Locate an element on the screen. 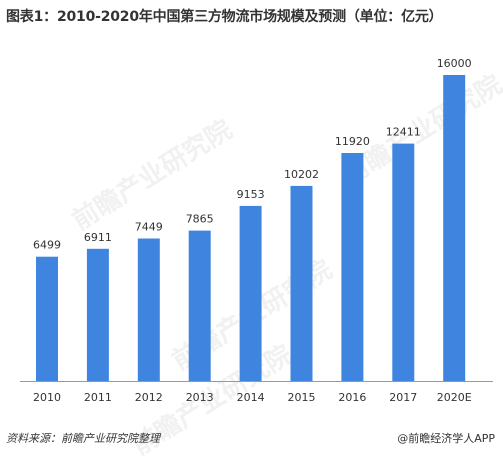 This screenshot has width=503, height=462. data-label-2014: 9153 is located at coordinates (251, 194).